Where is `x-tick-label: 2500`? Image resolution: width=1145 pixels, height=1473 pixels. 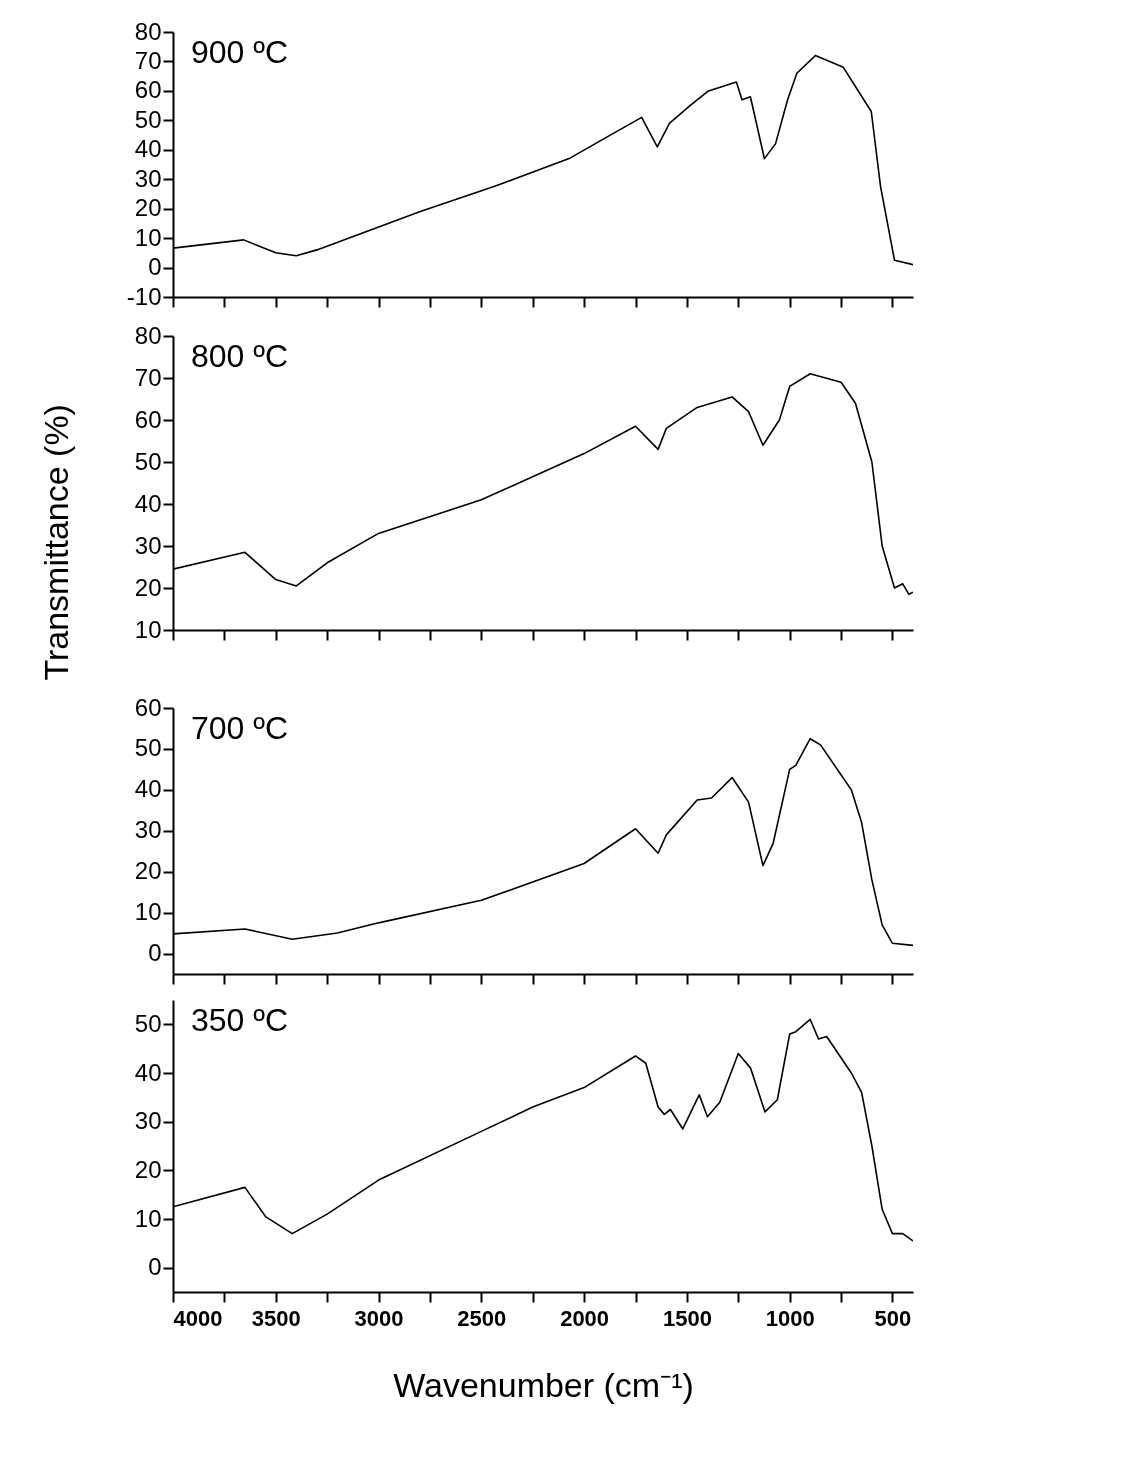
x-tick-label: 2500 is located at coordinates (482, 1318).